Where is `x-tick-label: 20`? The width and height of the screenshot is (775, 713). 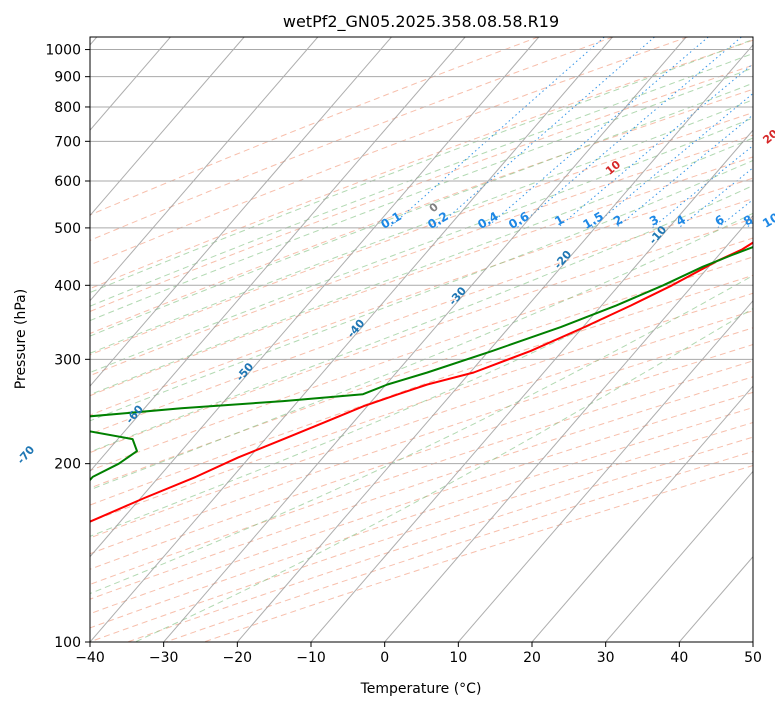 x-tick-label: 20 is located at coordinates (532, 658).